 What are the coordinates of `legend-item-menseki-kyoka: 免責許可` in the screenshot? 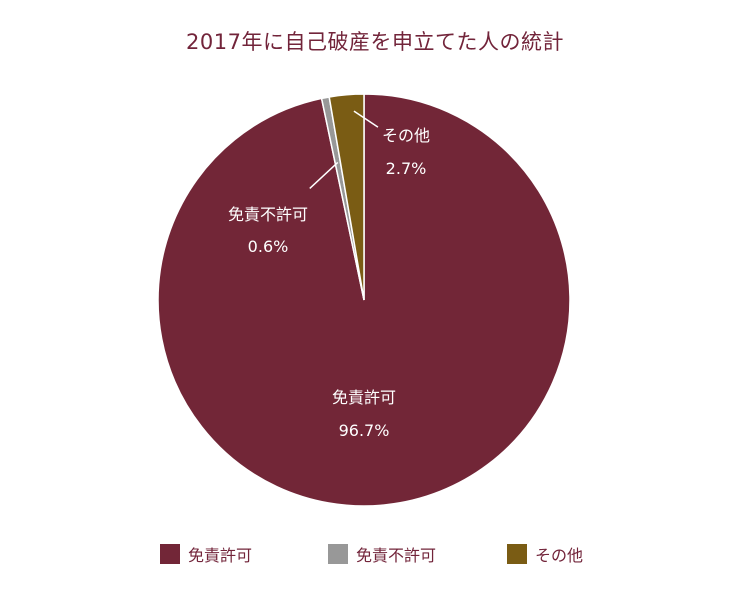 It's located at (206, 554).